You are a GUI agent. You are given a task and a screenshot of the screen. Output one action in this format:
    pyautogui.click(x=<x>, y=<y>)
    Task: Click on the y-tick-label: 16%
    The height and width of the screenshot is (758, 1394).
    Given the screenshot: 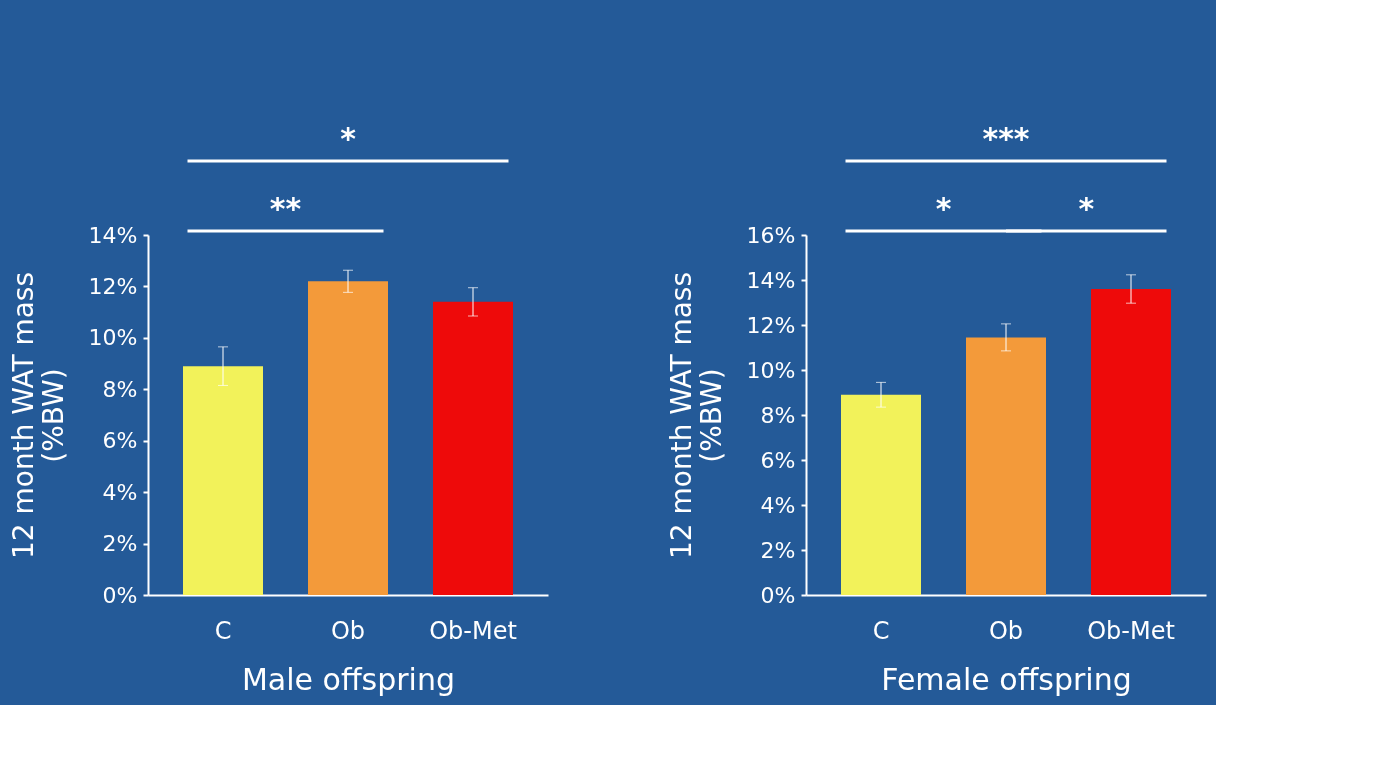 What is the action you would take?
    pyautogui.click(x=771, y=235)
    